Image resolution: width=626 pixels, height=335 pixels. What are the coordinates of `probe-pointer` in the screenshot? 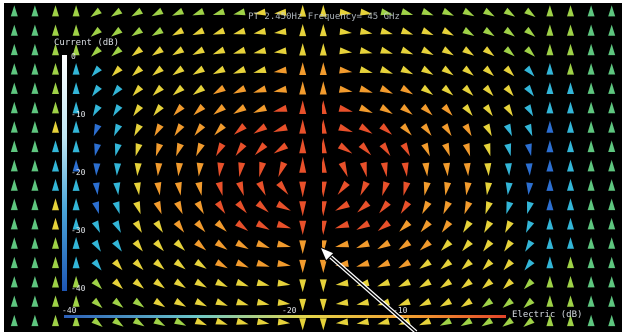 It's located at (368, 289).